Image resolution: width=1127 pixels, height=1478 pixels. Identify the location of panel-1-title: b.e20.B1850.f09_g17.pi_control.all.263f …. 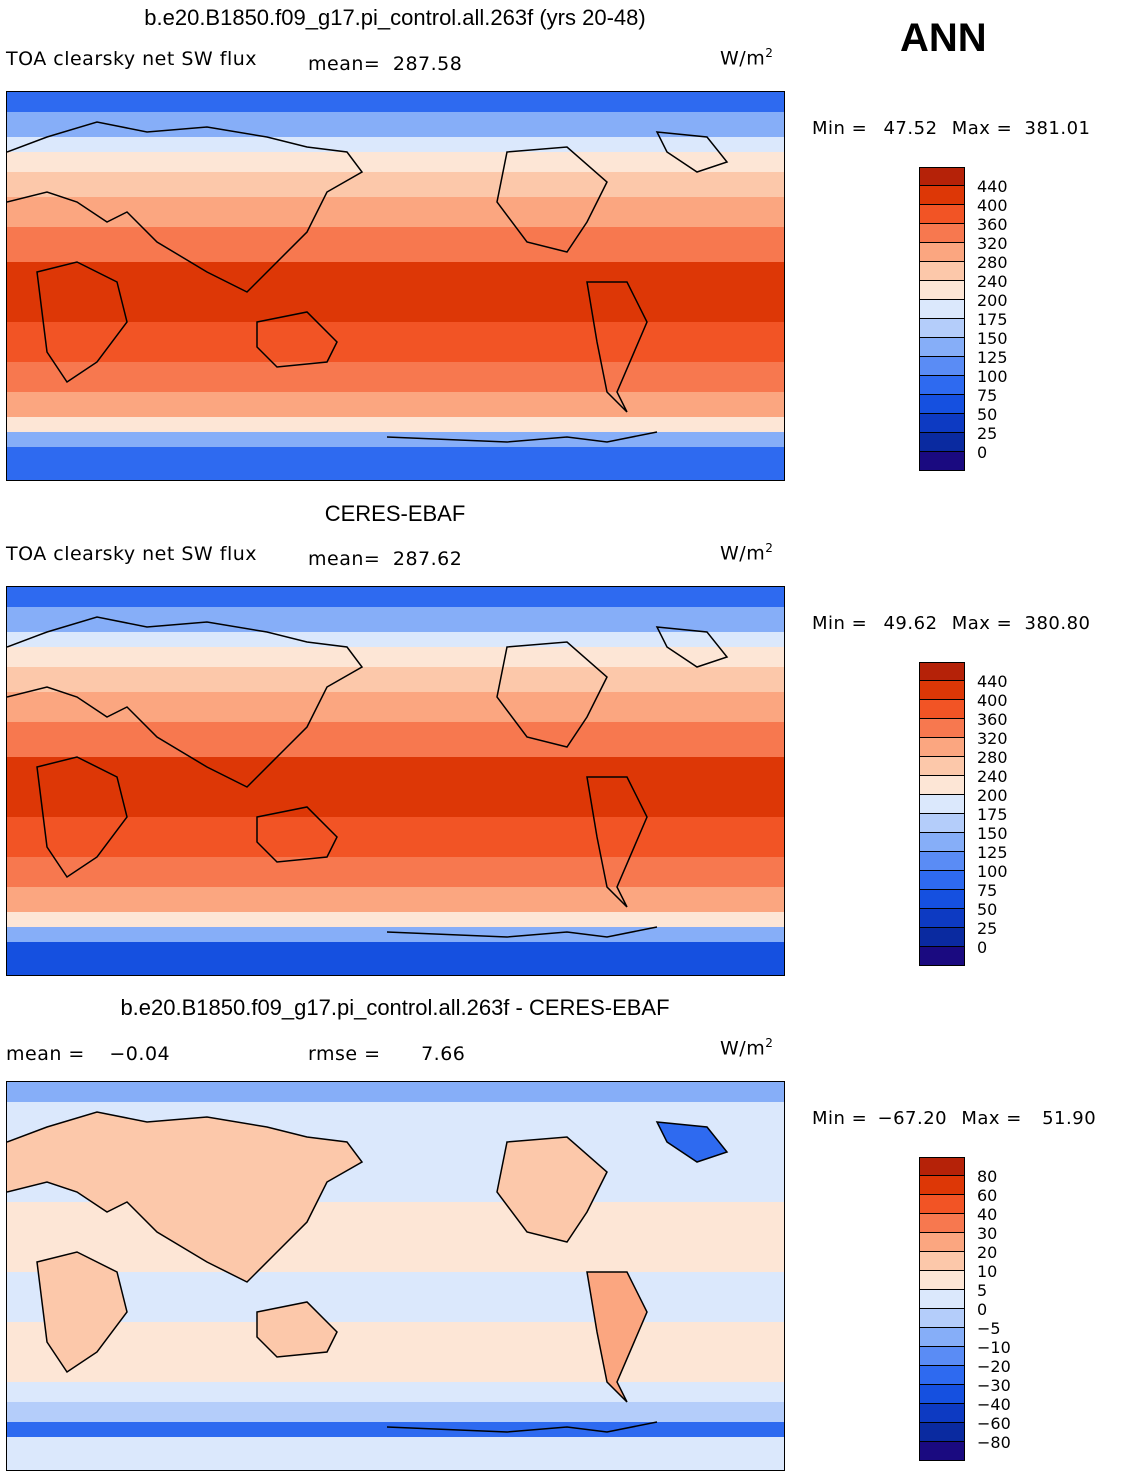
(395, 17).